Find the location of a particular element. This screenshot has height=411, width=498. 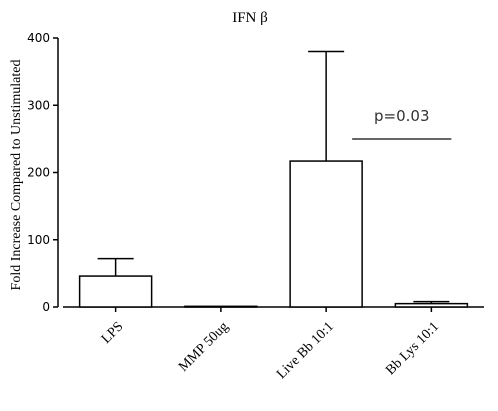

y-axis-label: Fold Increase Compared to Unstimulated is located at coordinates (16, 175).